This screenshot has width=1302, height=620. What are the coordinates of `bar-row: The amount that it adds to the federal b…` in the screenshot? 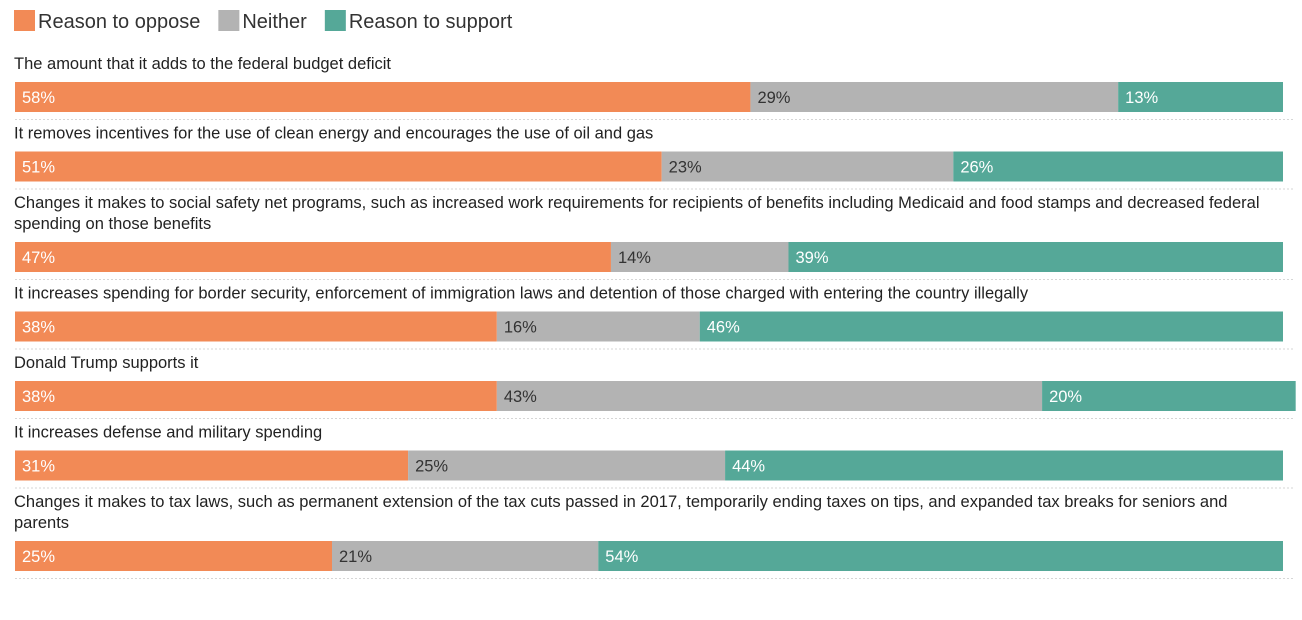 It's located at (654, 87).